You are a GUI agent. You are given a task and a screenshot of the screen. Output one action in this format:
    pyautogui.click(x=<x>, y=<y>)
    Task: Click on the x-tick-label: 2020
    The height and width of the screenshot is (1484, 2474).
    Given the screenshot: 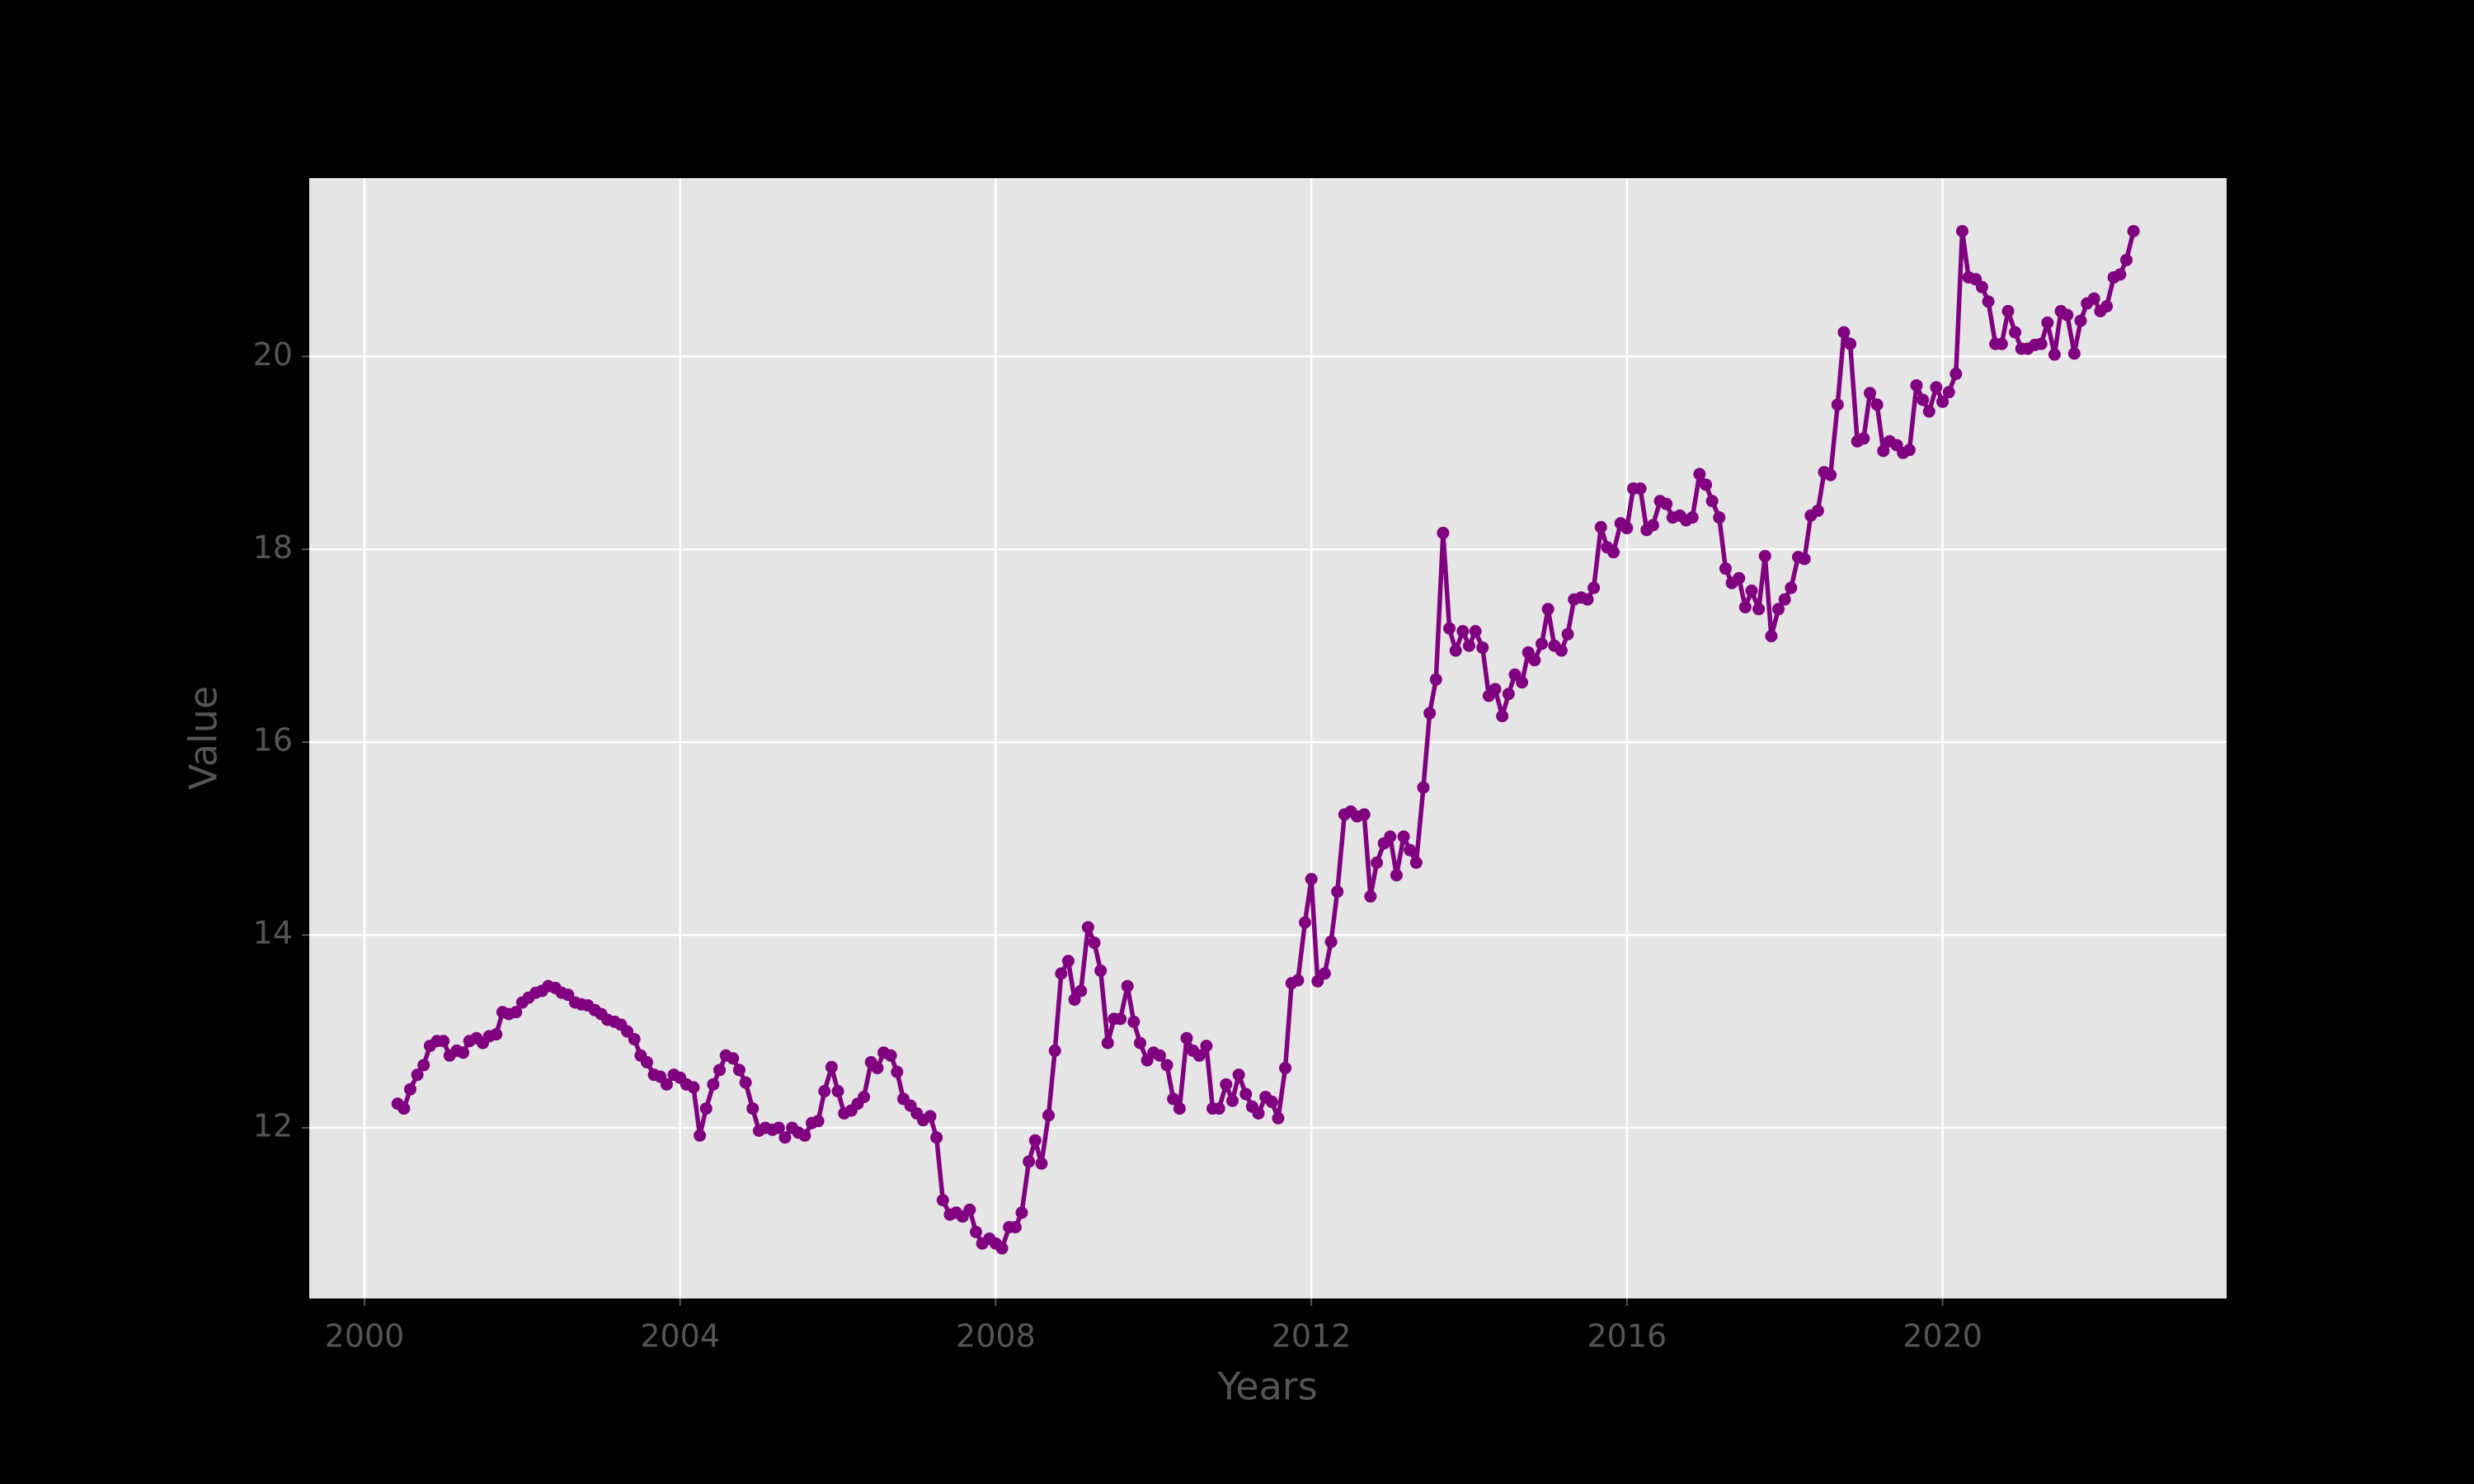 What is the action you would take?
    pyautogui.click(x=1942, y=1336)
    